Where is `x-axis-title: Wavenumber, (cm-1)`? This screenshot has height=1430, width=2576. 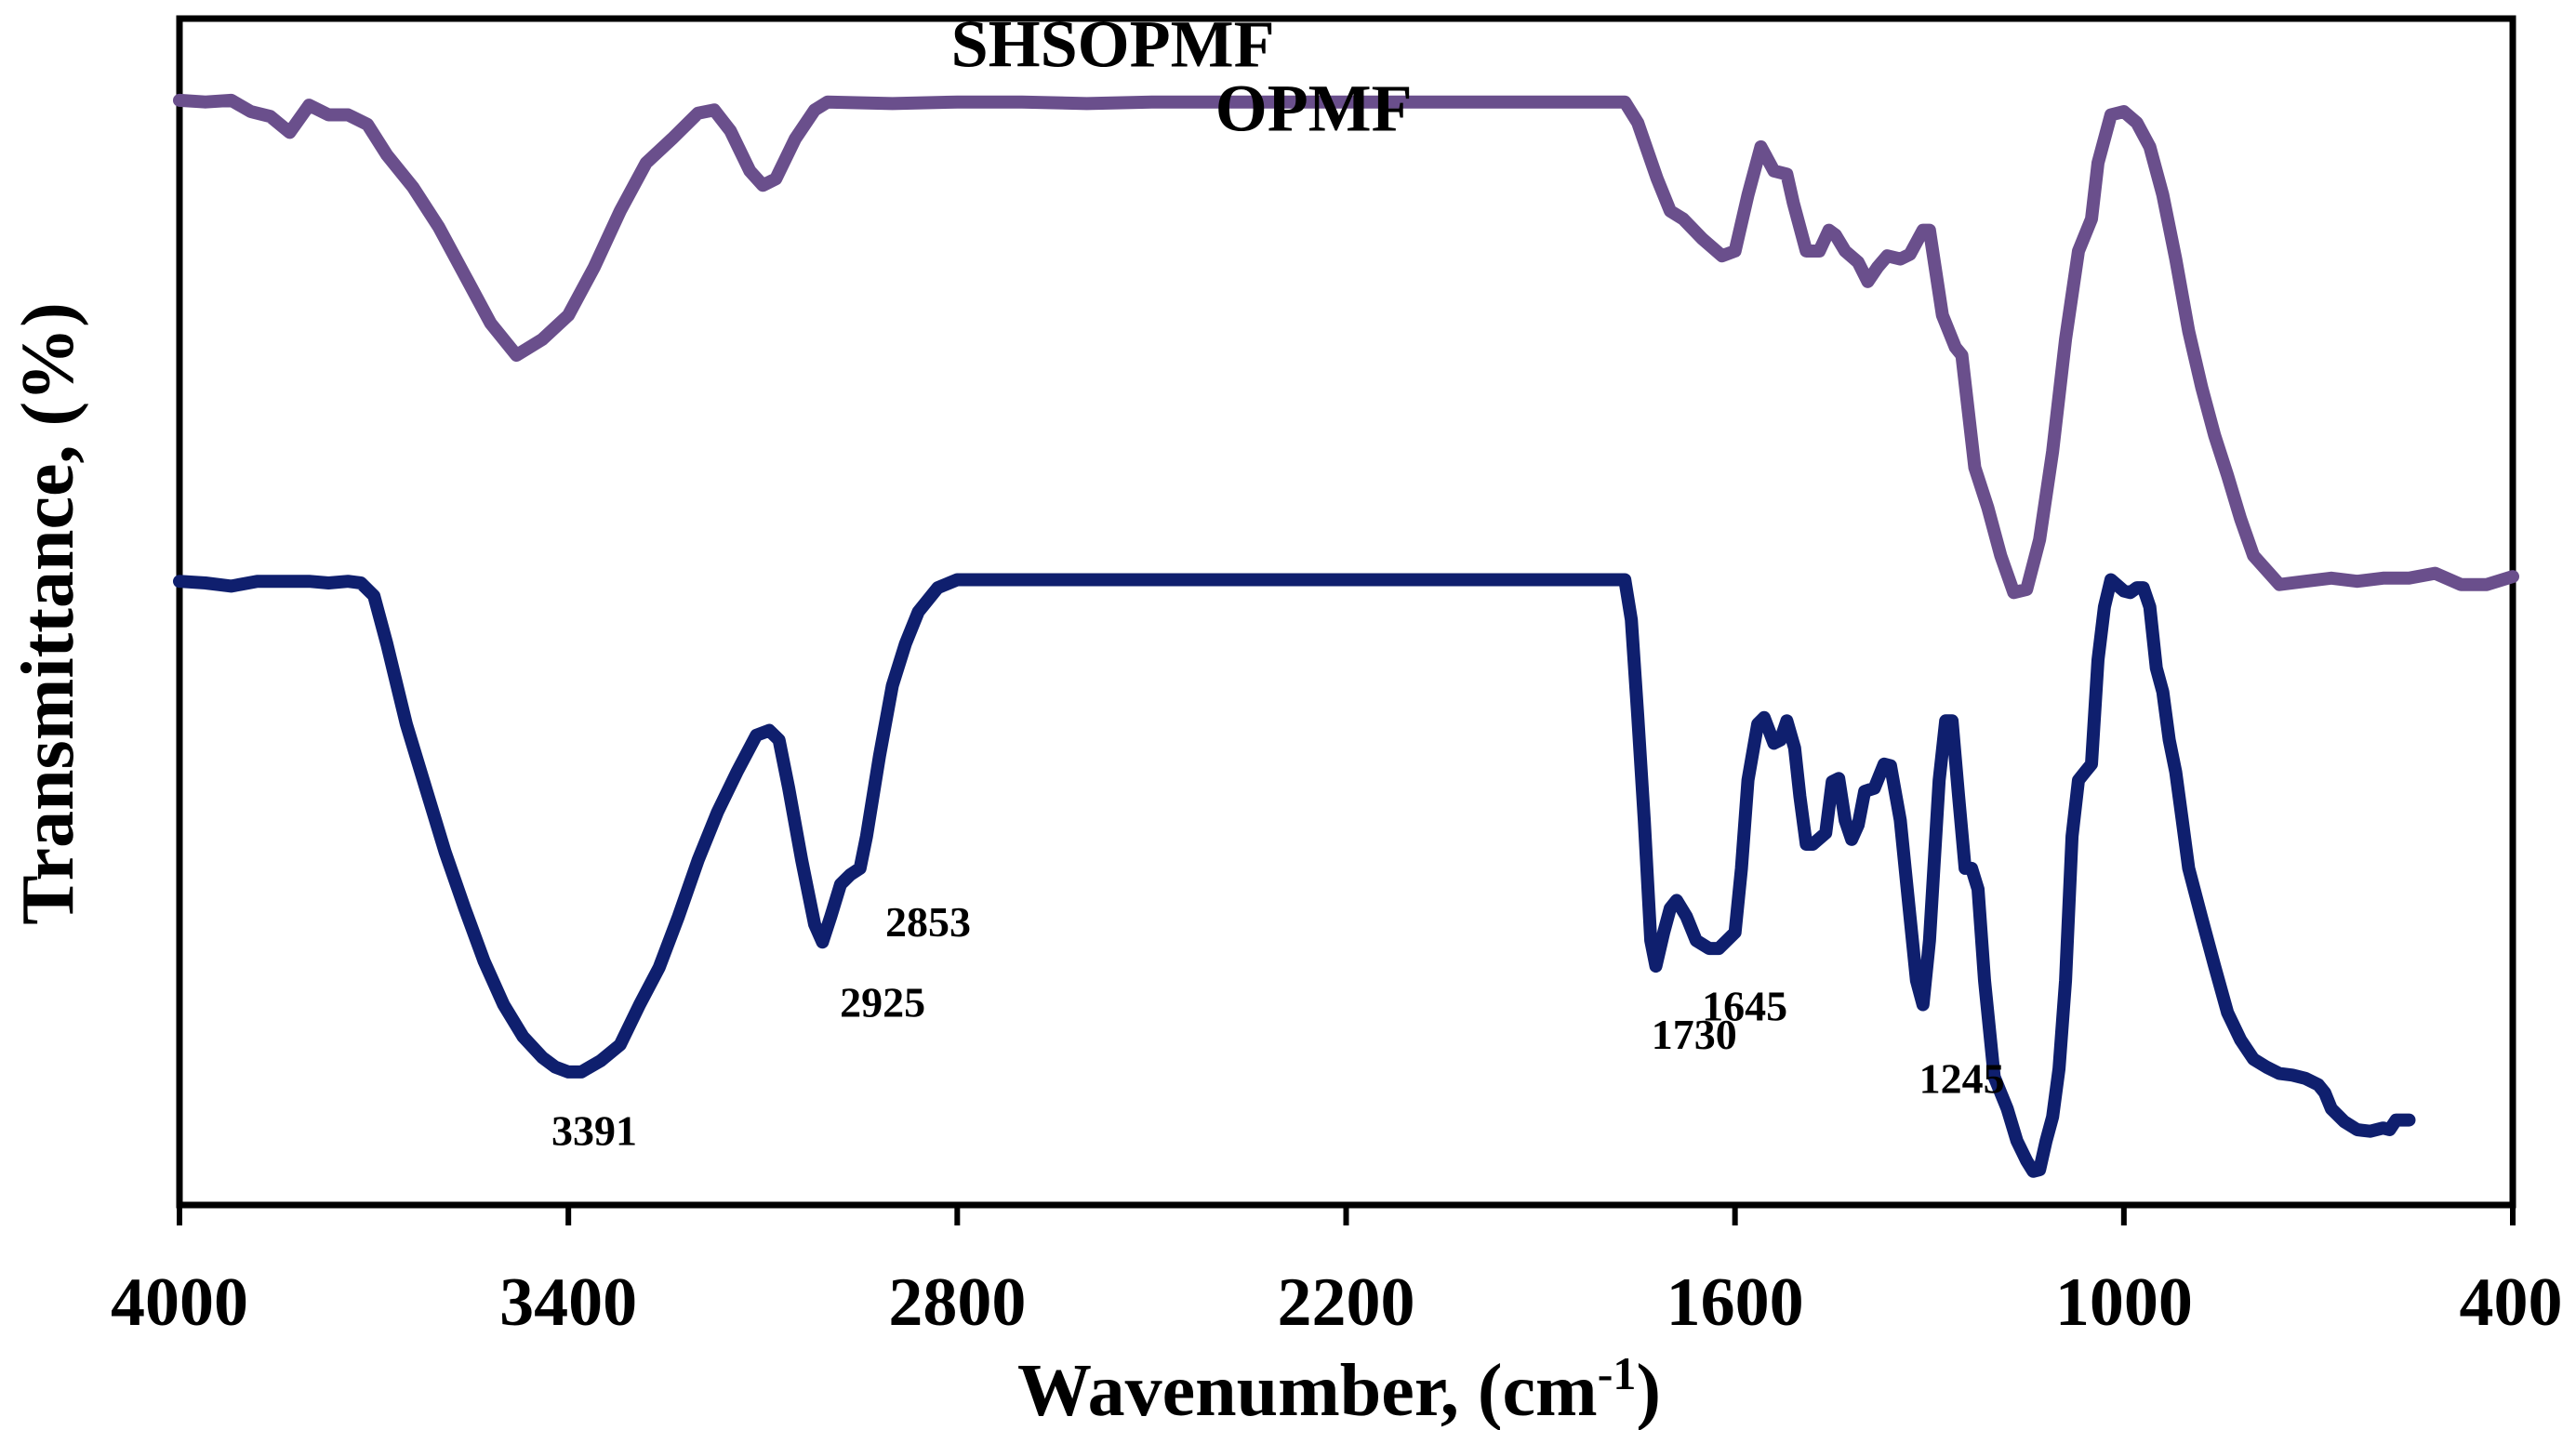 x-axis-title: Wavenumber, (cm-1) is located at coordinates (1339, 1388).